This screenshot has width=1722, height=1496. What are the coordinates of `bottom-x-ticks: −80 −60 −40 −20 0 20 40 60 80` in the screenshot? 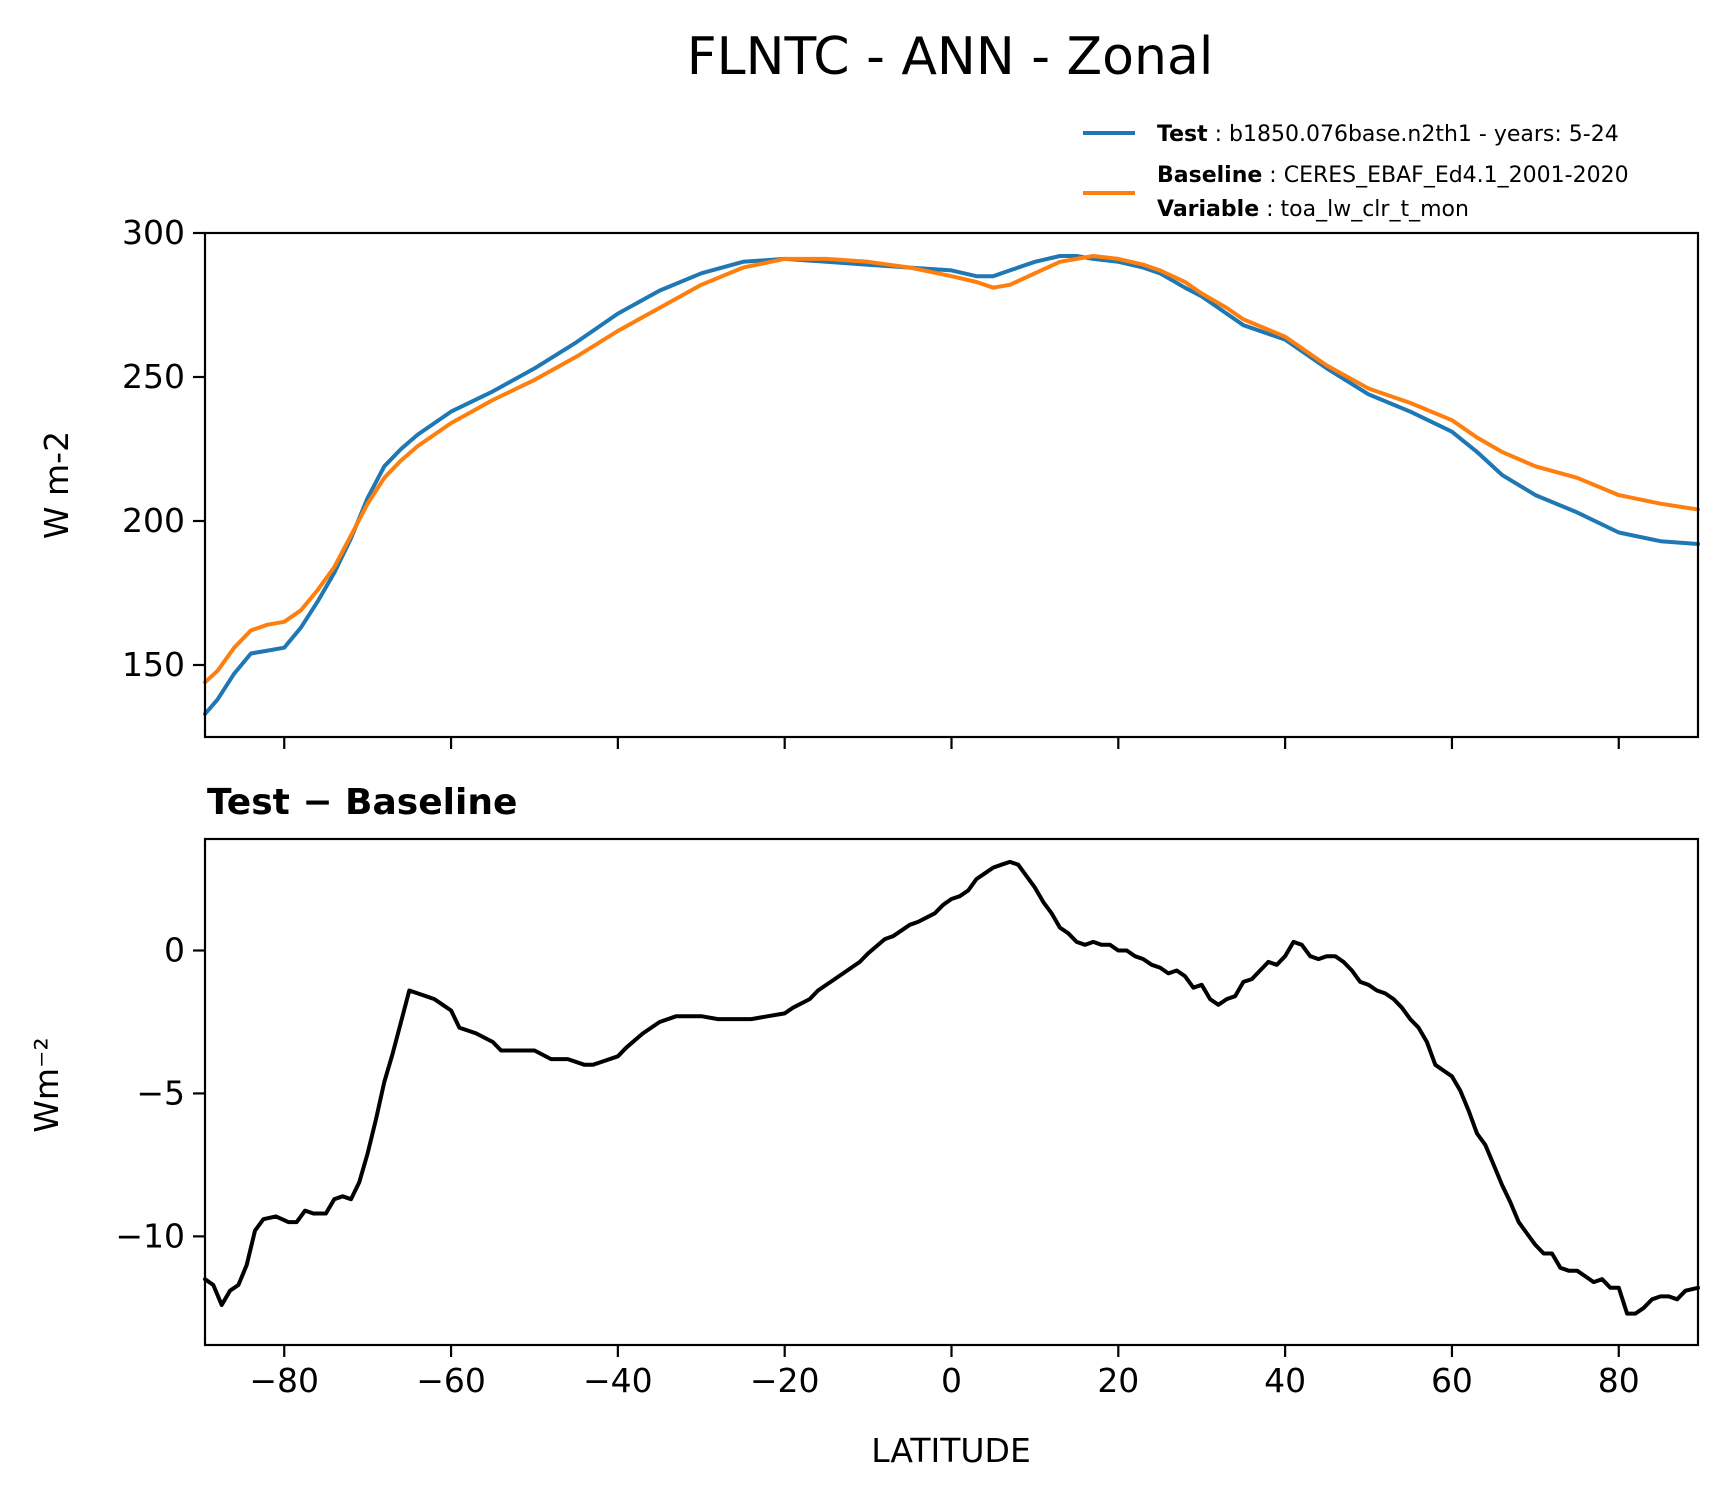 It's located at (944, 1372).